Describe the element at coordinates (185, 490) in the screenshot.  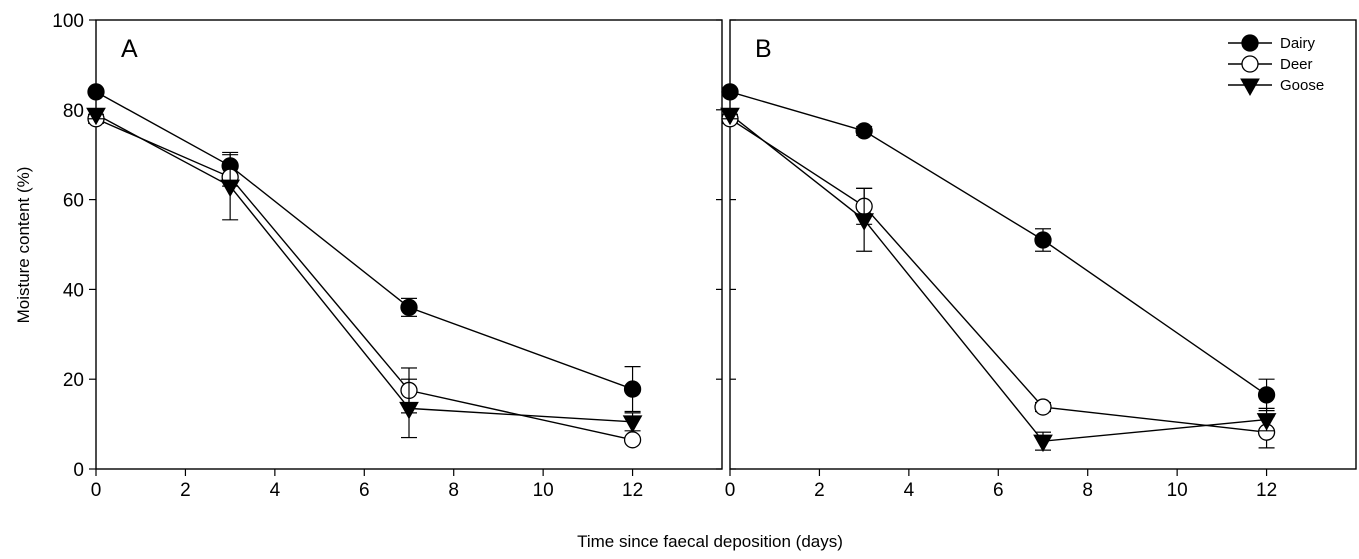
I see `panel-A-x-tick-label: 2` at that location.